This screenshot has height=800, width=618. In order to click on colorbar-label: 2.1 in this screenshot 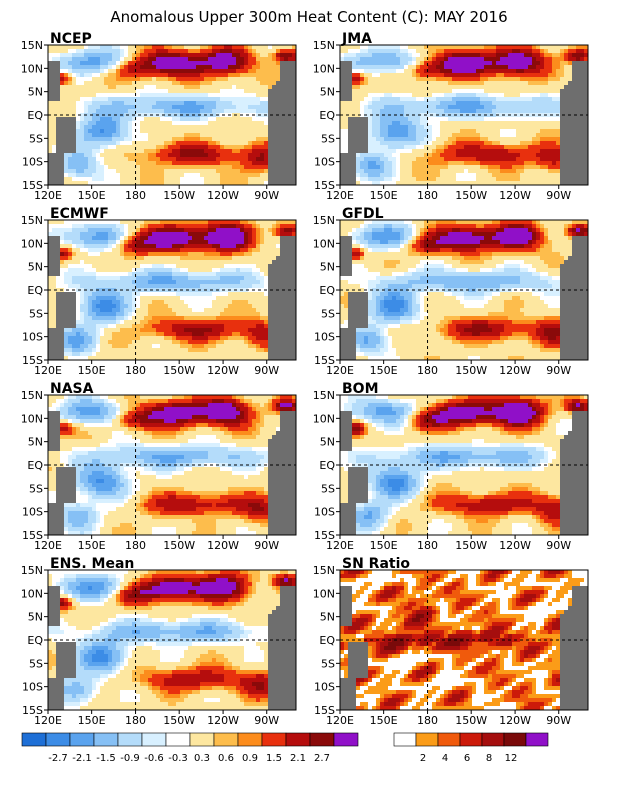, I will do `click(298, 758)`.